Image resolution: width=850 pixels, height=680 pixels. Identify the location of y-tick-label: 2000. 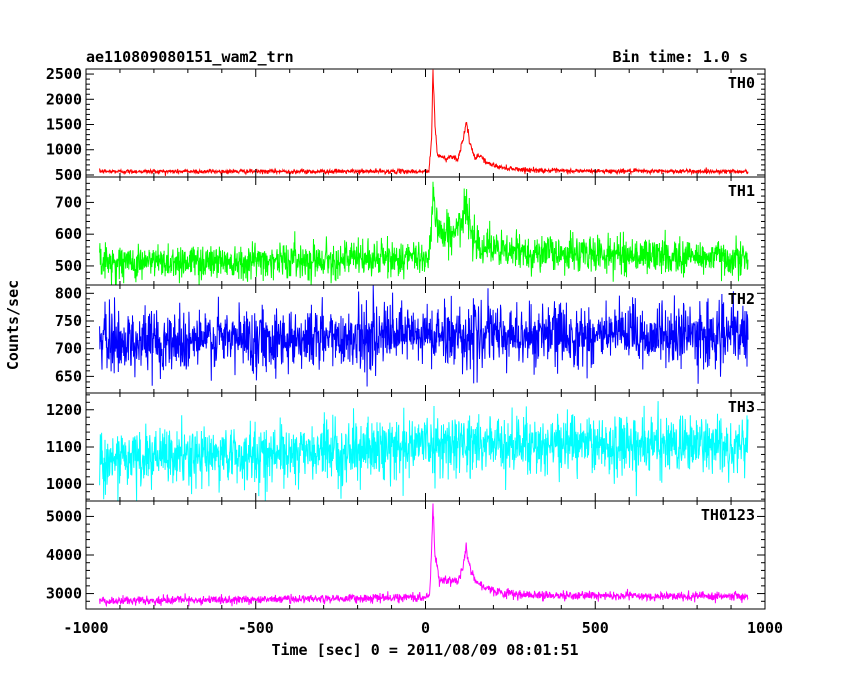
(64, 99).